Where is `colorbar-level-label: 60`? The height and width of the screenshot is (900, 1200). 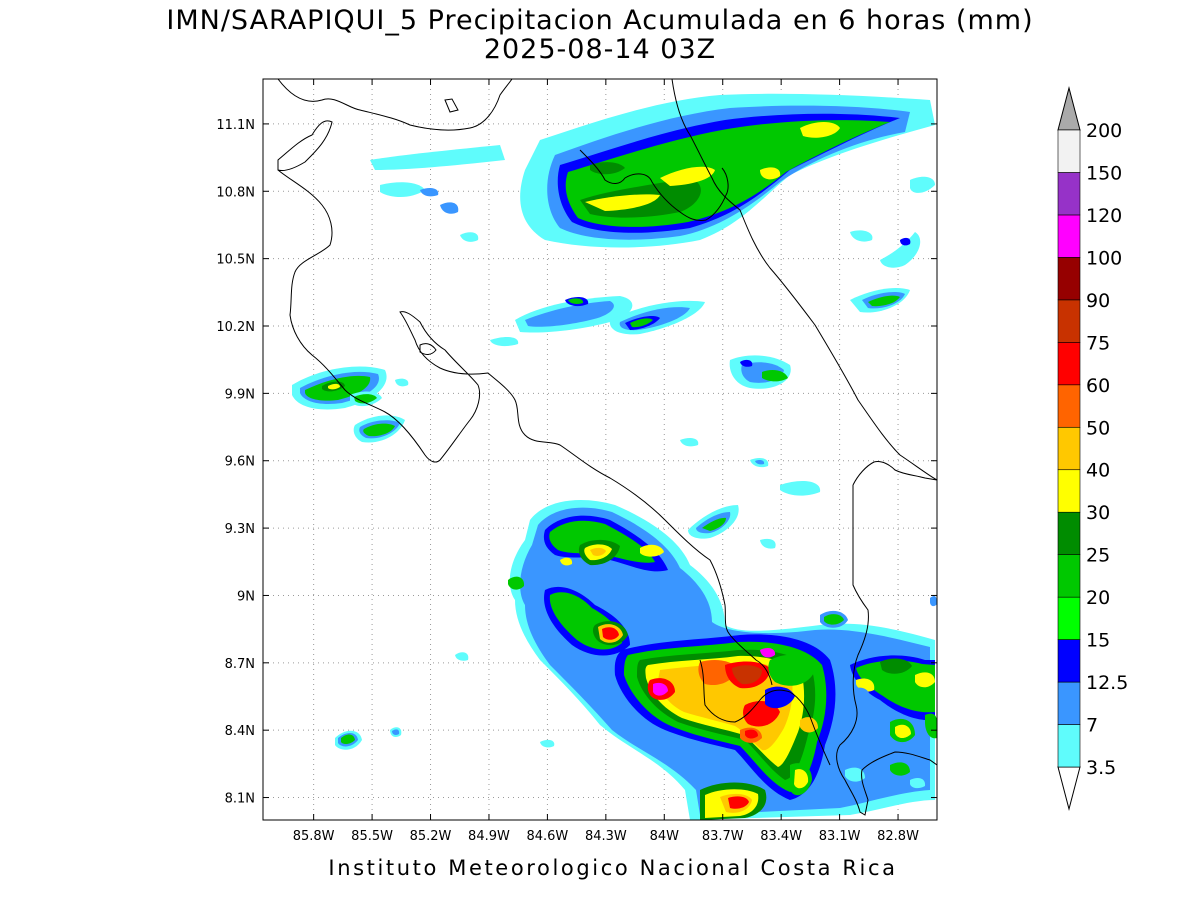 colorbar-level-label: 60 is located at coordinates (1098, 386).